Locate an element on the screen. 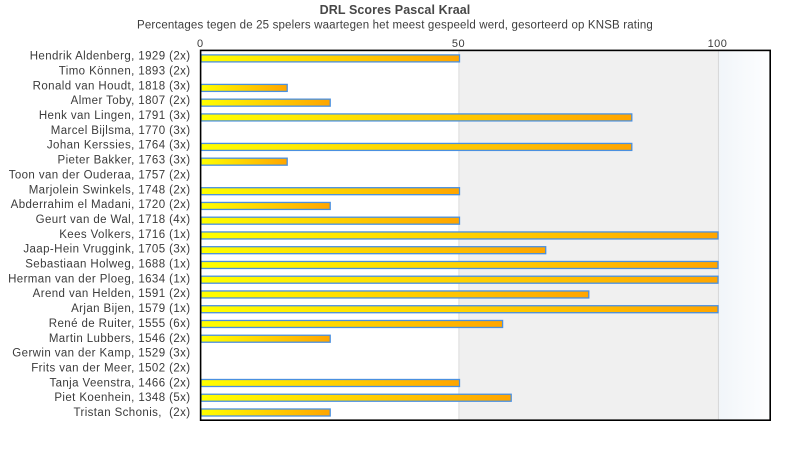  svg-text: Tristan Schonis, (2x) is located at coordinates (131, 413).